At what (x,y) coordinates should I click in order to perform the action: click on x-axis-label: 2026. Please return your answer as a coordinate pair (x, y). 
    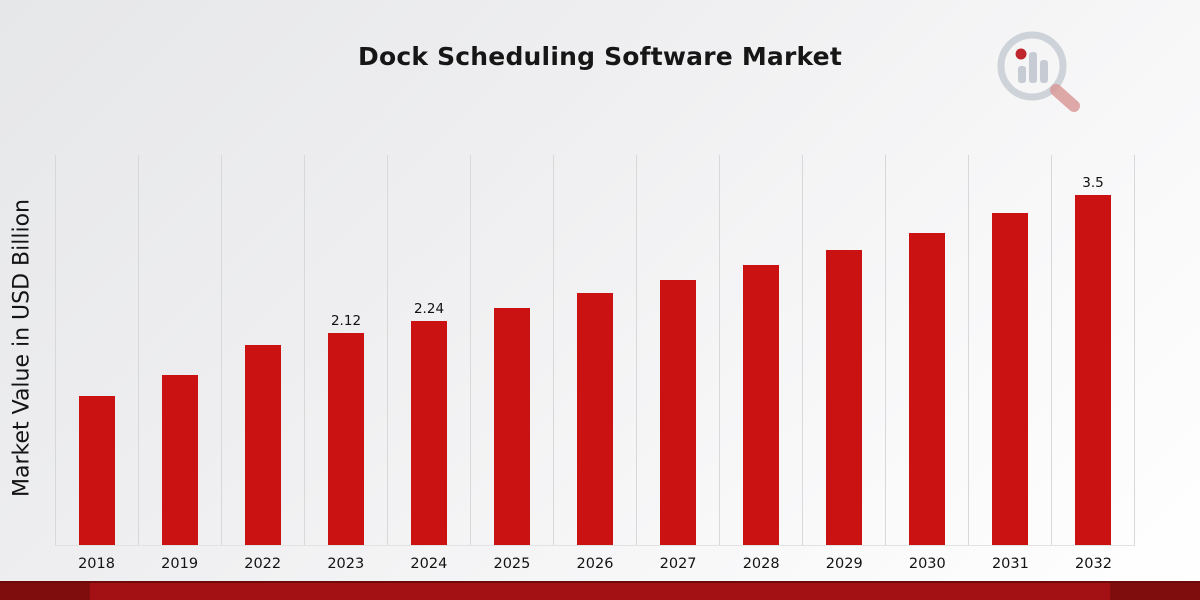
    Looking at the image, I should click on (595, 564).